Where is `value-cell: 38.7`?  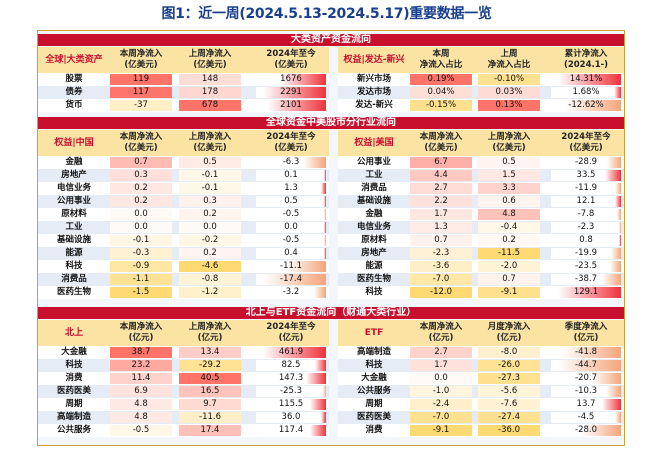
value-cell: 38.7 is located at coordinates (141, 352).